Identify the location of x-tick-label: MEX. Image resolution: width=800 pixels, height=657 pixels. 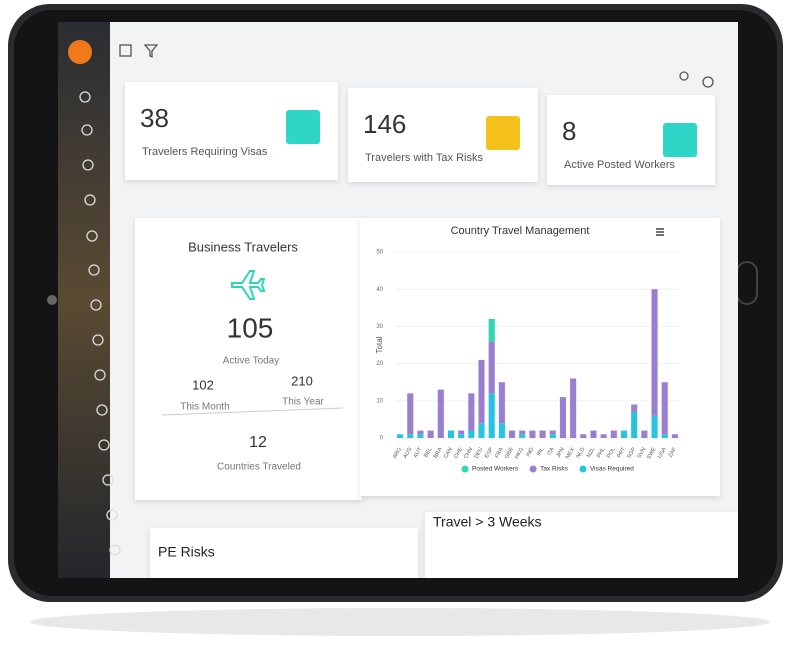
(570, 453).